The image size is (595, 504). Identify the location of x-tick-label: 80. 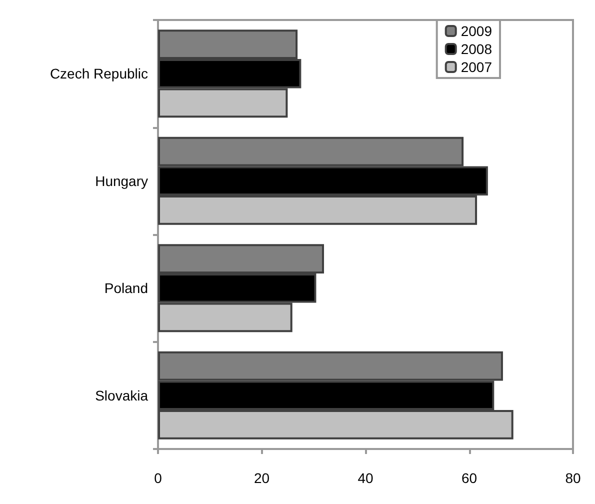
(573, 478).